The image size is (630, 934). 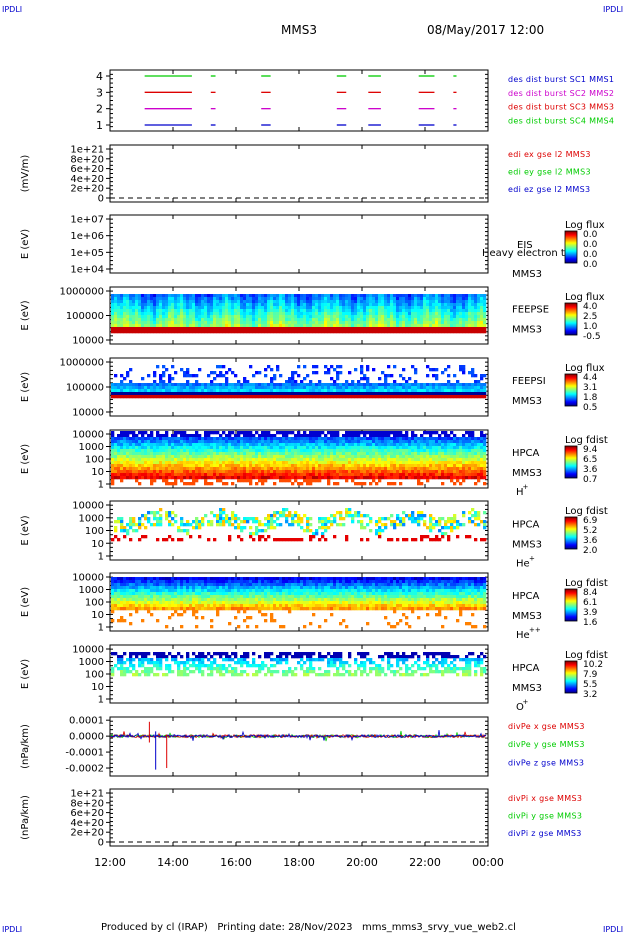 I want to click on eis-frame, so click(x=299, y=244).